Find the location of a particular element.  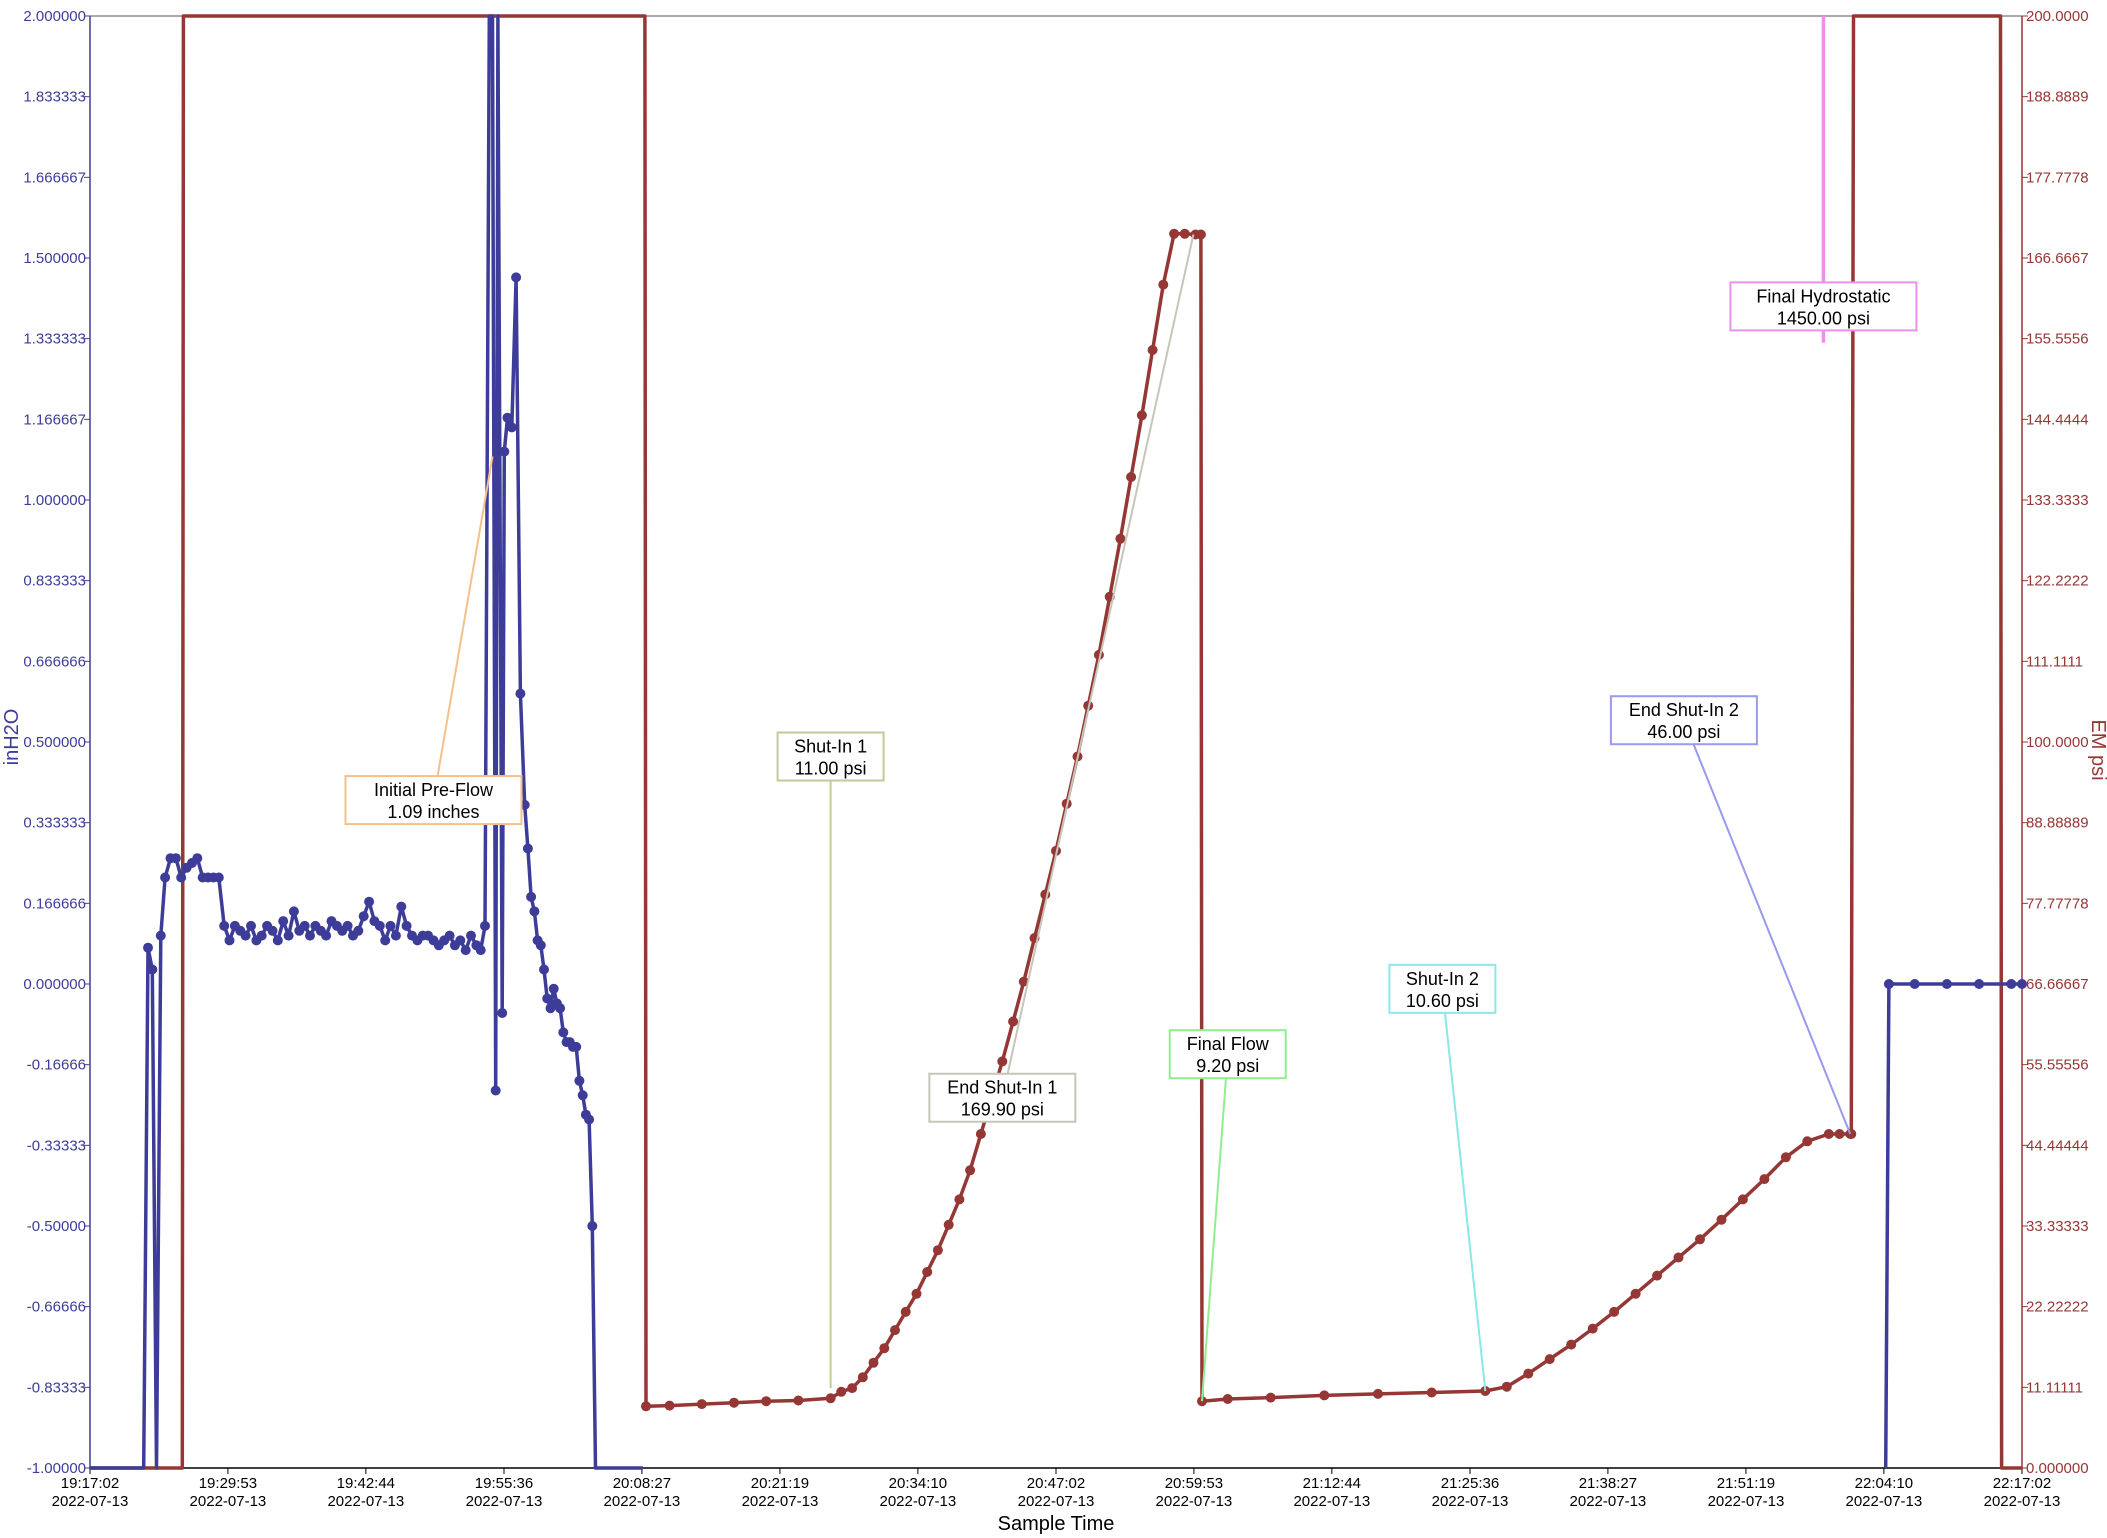

x-tick-time-label: 19:55:36 is located at coordinates (504, 1483).